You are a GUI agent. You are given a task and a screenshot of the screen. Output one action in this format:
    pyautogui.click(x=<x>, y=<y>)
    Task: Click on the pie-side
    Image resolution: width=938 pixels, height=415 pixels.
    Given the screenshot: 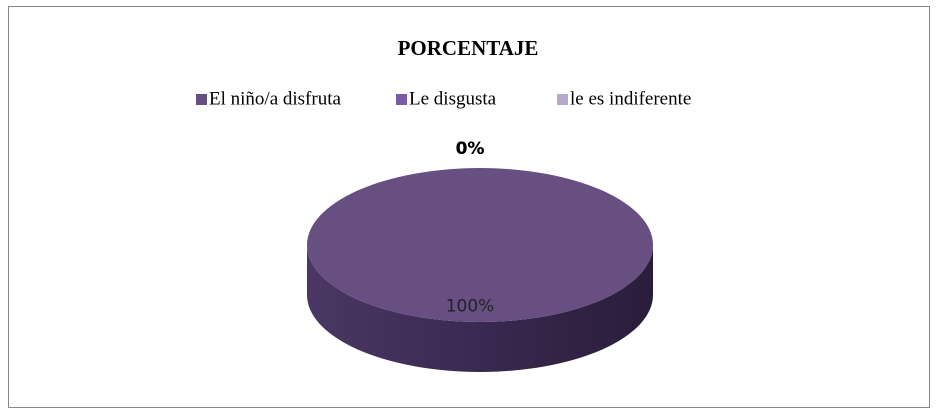 What is the action you would take?
    pyautogui.click(x=480, y=308)
    